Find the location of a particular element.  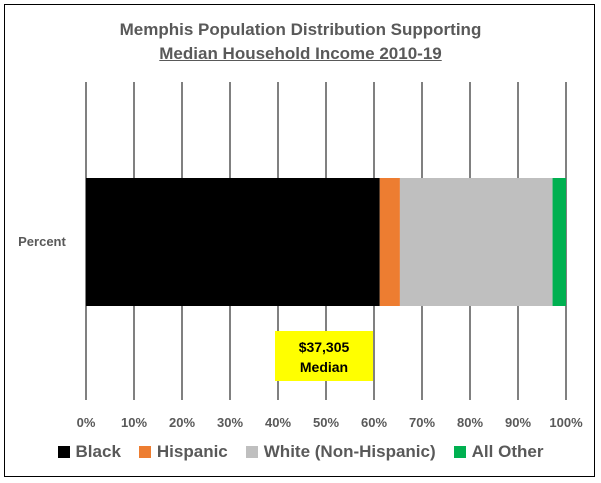

x-tick-label: 70% is located at coordinates (422, 422).